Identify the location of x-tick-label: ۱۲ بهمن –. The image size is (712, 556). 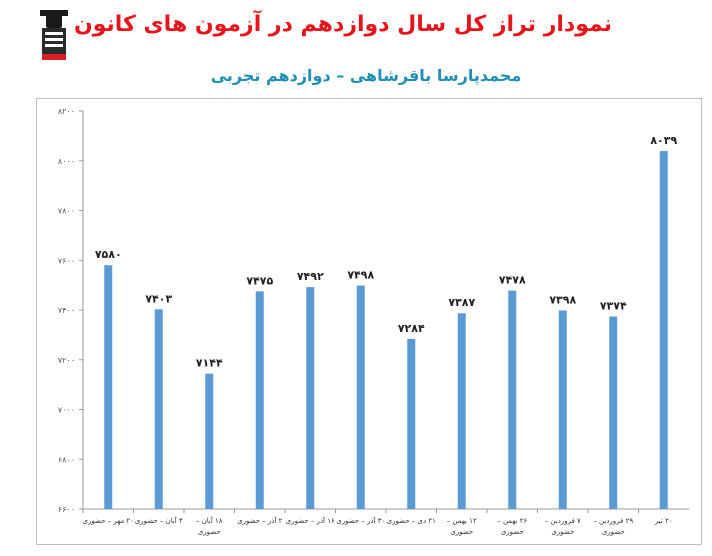
(462, 521).